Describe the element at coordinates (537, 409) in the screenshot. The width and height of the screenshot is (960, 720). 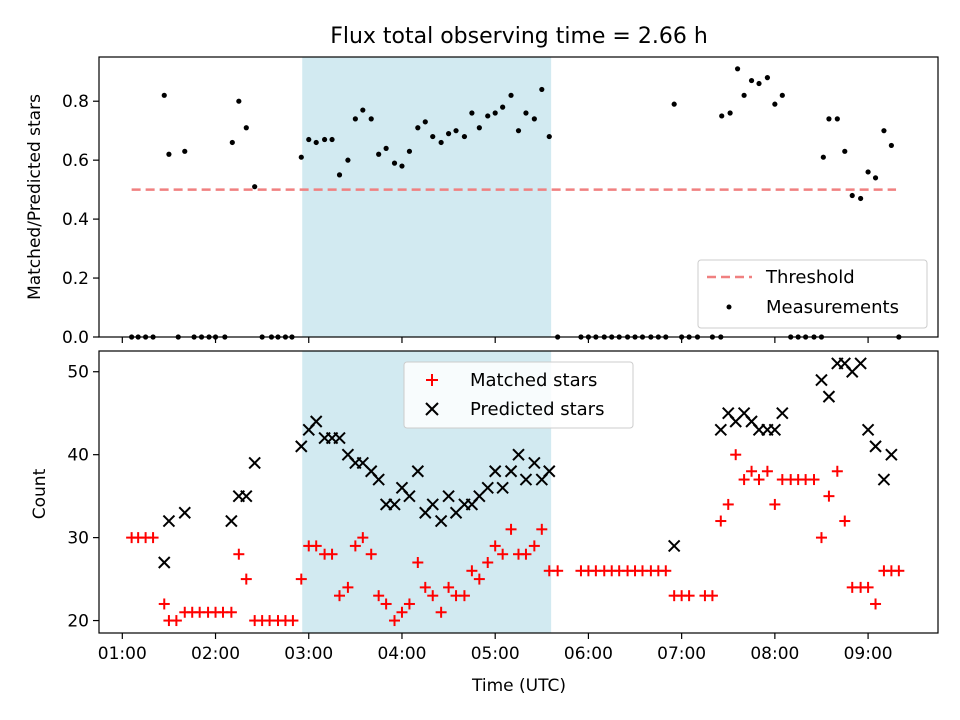
I see `legend-entry-predicted-stars: Predicted stars` at that location.